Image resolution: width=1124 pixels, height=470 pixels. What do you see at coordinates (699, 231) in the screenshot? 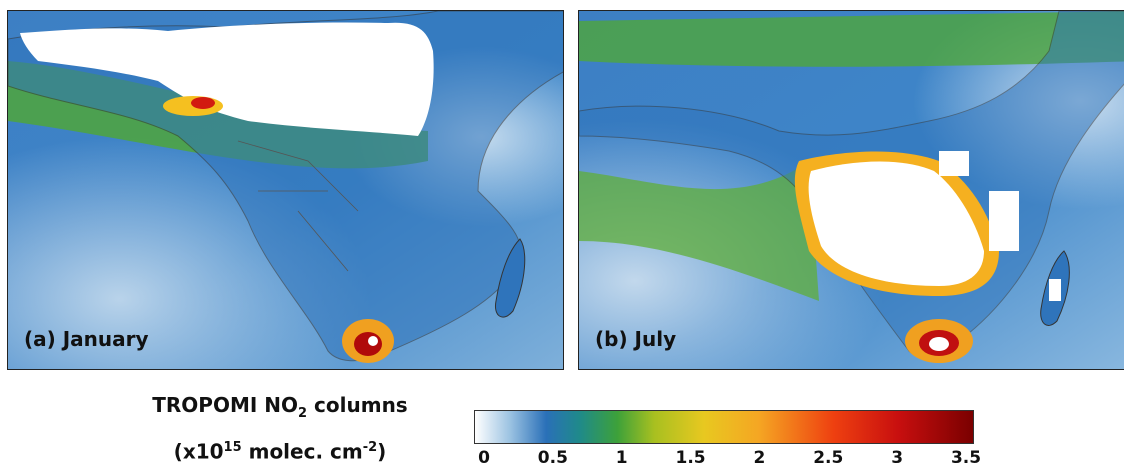
I see `emission-plume` at bounding box center [699, 231].